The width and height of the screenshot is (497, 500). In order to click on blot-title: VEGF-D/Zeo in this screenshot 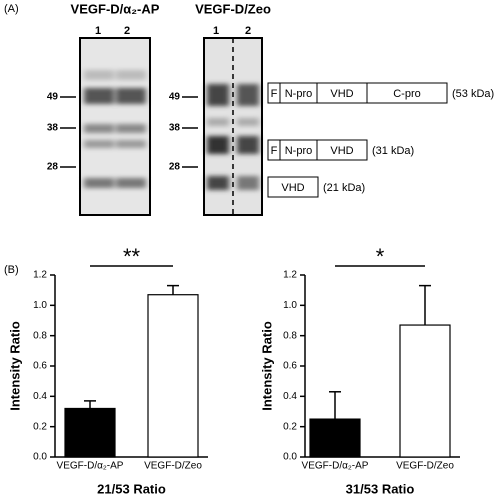, I will do `click(233, 8)`.